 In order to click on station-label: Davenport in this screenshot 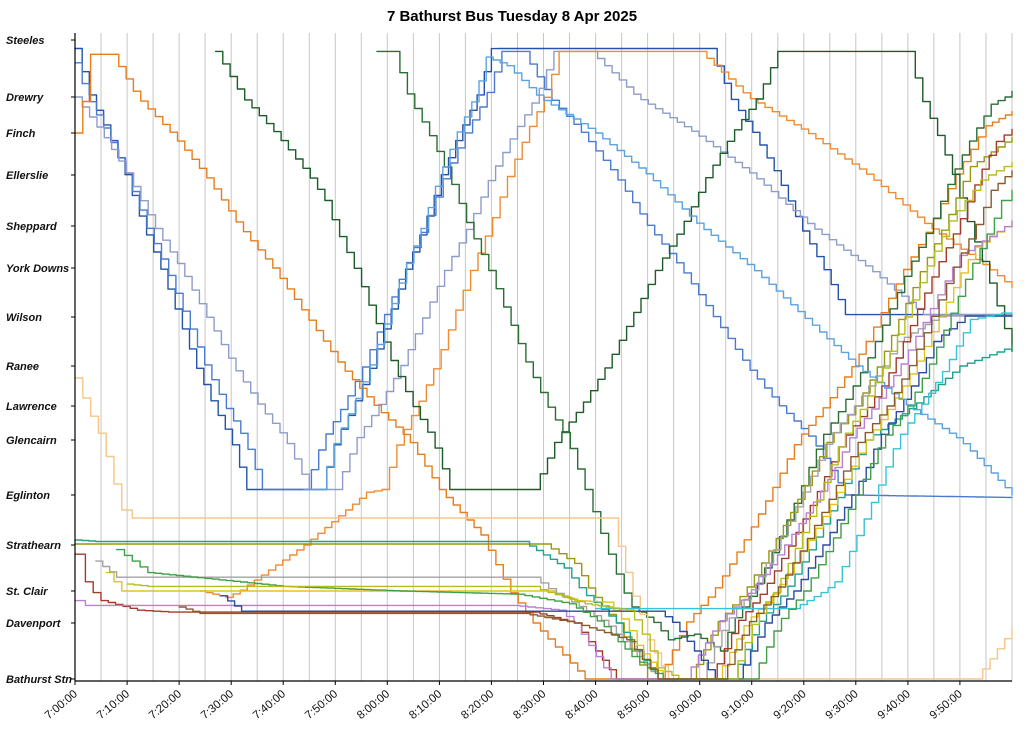, I will do `click(34, 624)`.